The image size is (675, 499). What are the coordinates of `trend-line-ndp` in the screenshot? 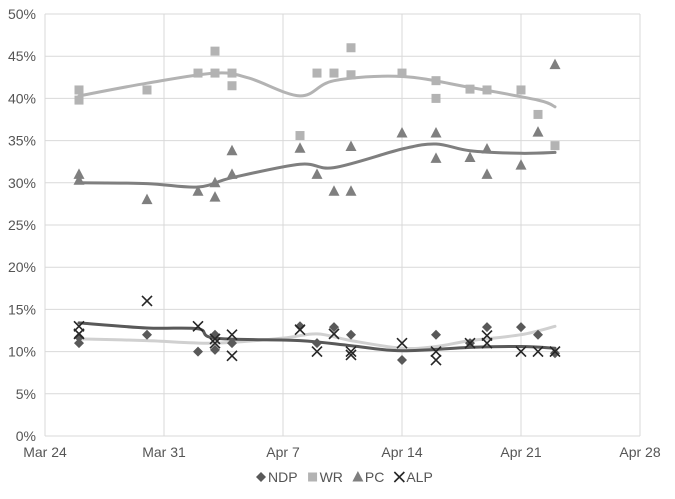 It's located at (317, 337).